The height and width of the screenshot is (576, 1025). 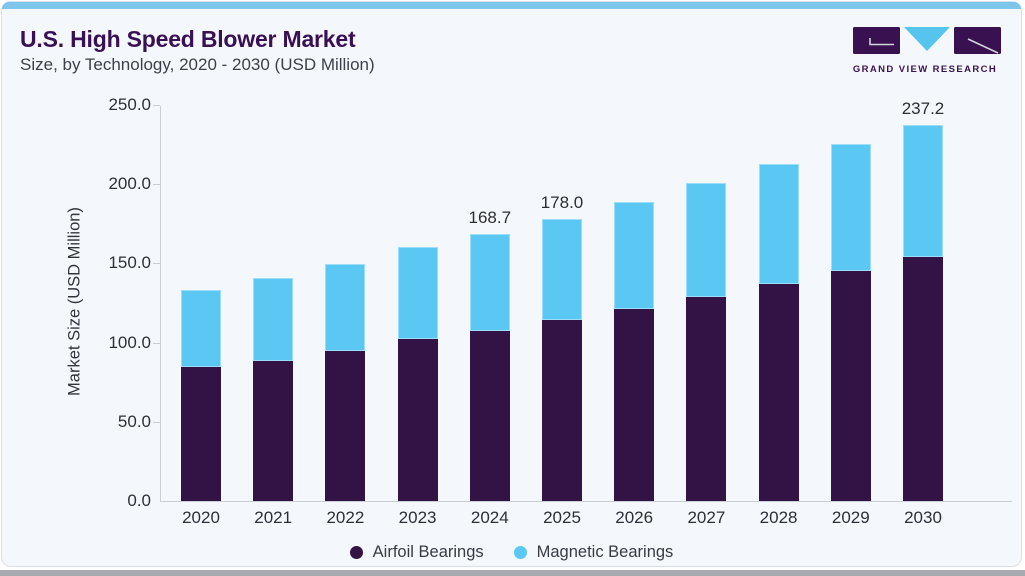 What do you see at coordinates (923, 379) in the screenshot?
I see `bar-segment-airfoil-2030` at bounding box center [923, 379].